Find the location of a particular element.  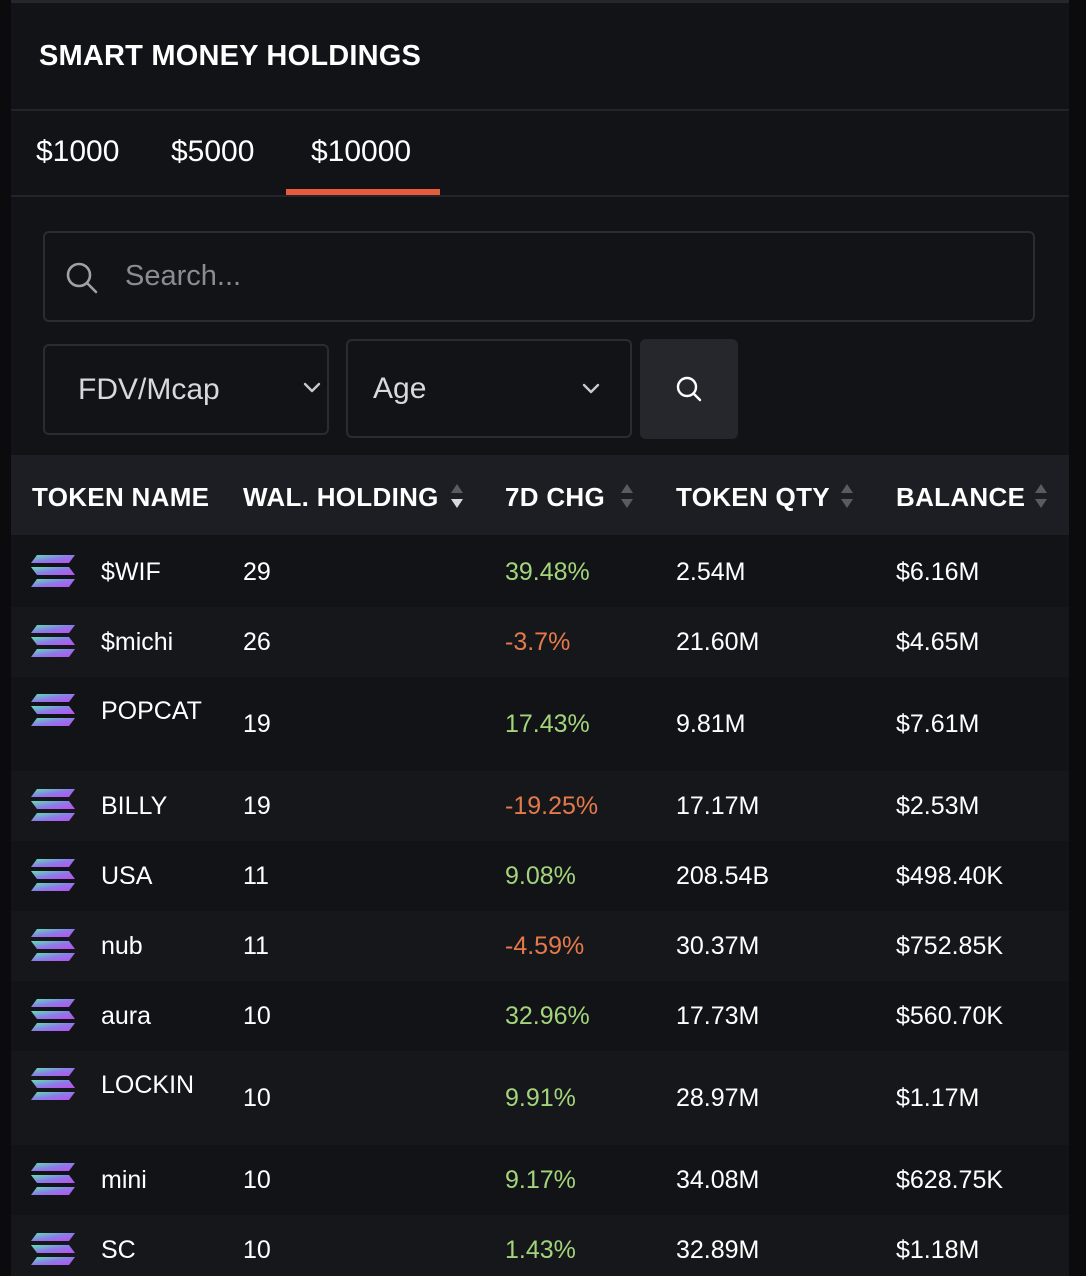

balance-value: $1.18M is located at coordinates (938, 1250).